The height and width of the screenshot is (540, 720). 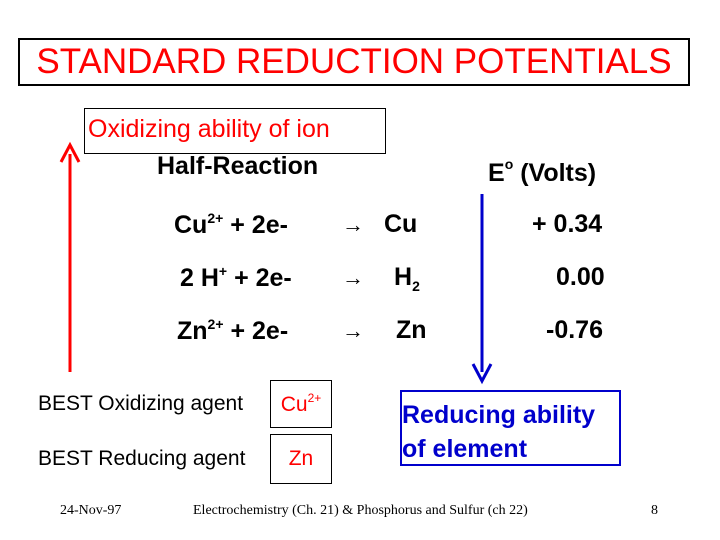 I want to click on reaction-2-arrow: →, so click(x=353, y=277).